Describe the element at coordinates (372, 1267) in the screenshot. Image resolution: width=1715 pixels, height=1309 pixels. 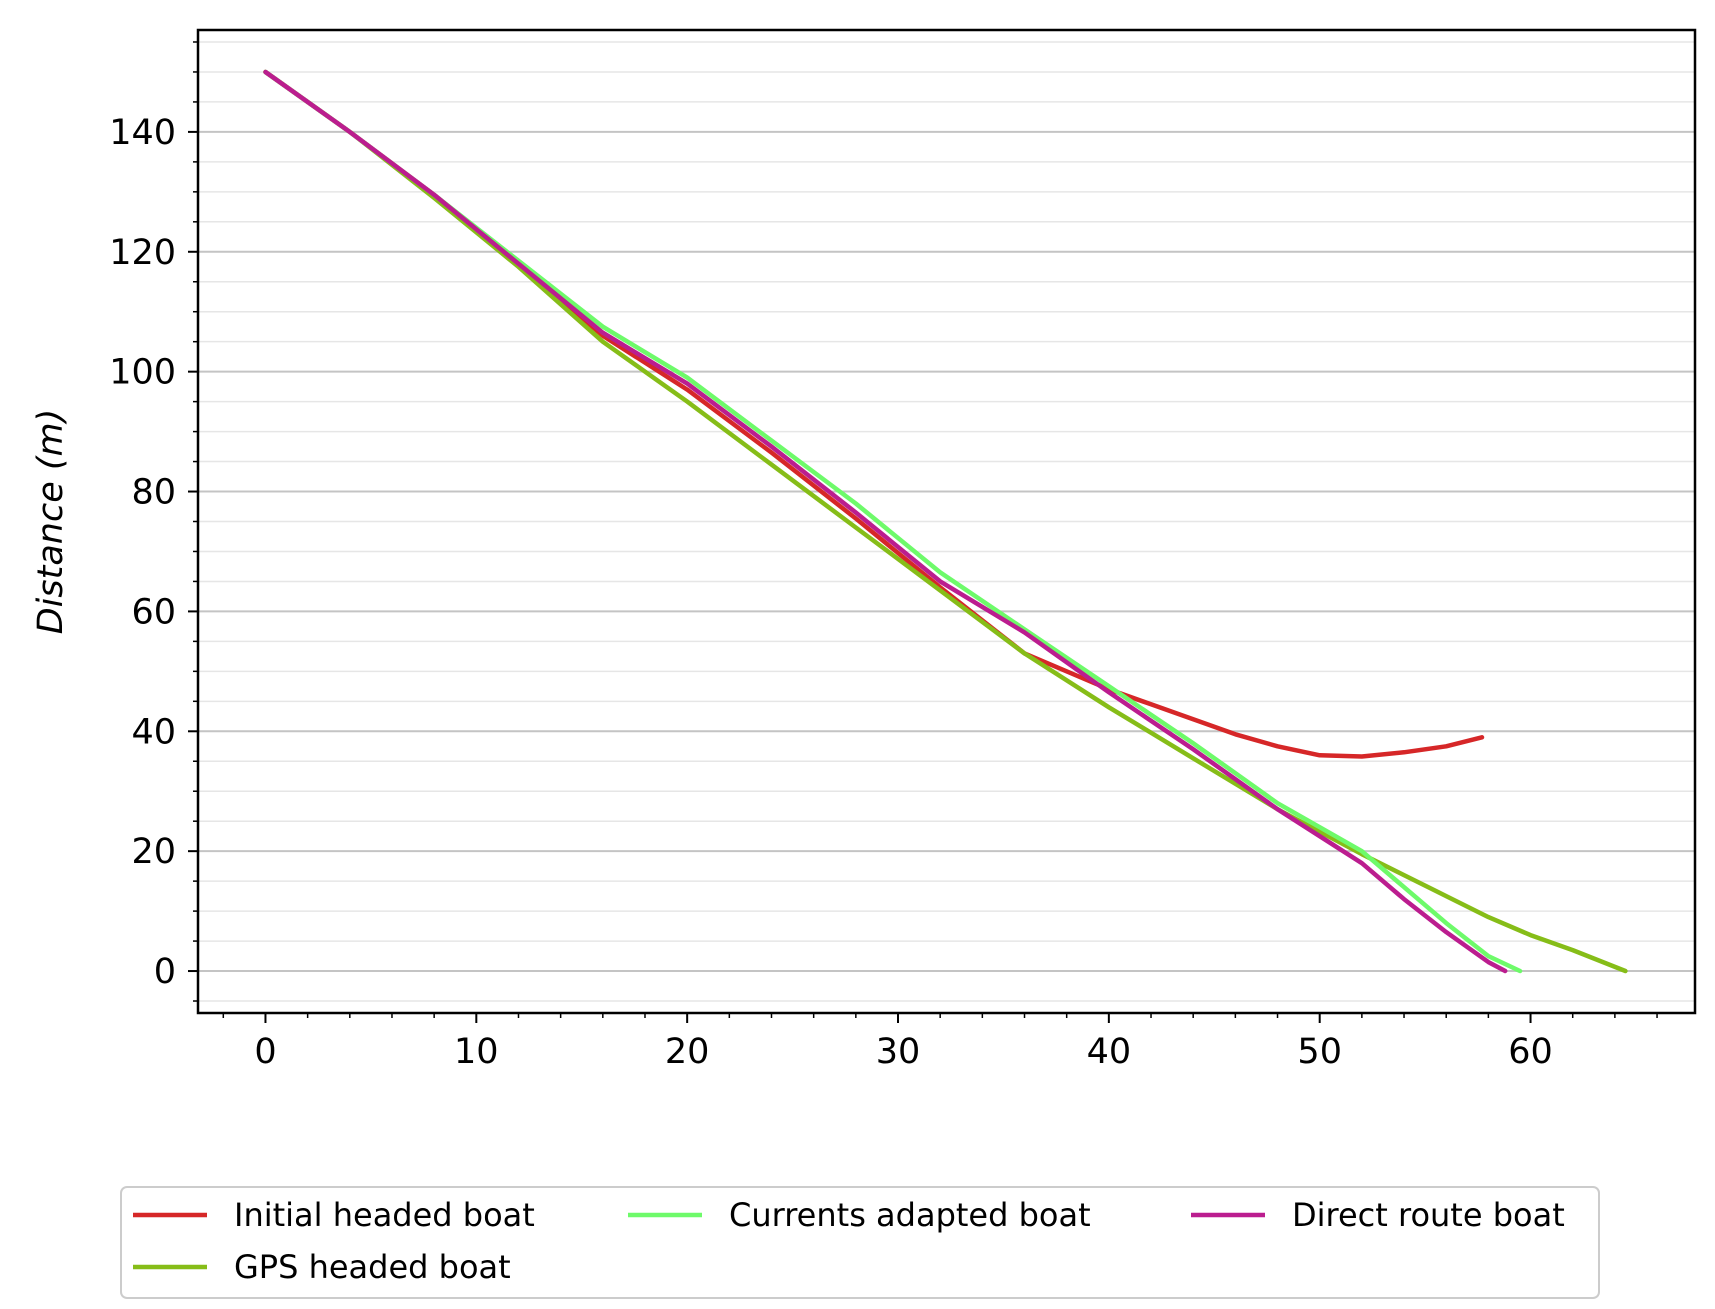
I see `legend-label: GPS headed boat` at that location.